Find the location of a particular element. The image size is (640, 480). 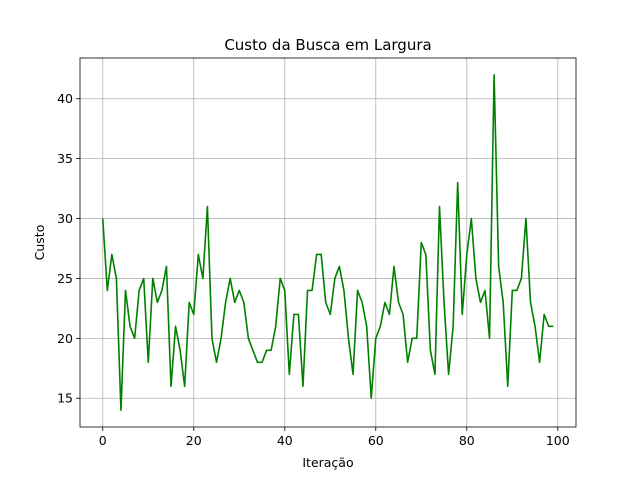

y-tick-label: 40 is located at coordinates (65, 98).